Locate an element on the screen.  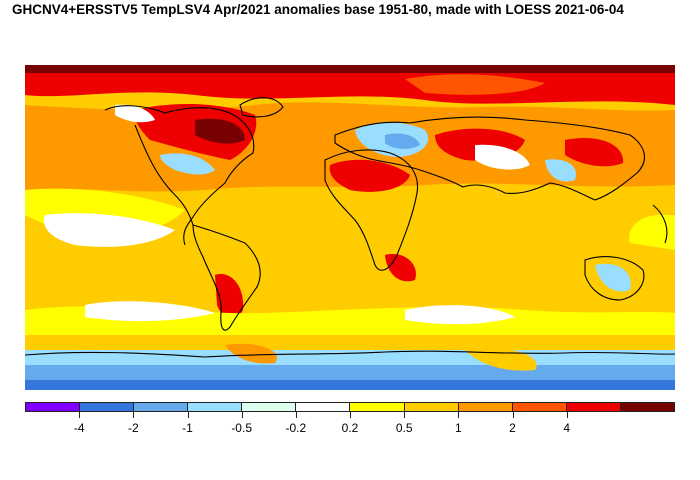
australia-blue-region is located at coordinates (613, 277).